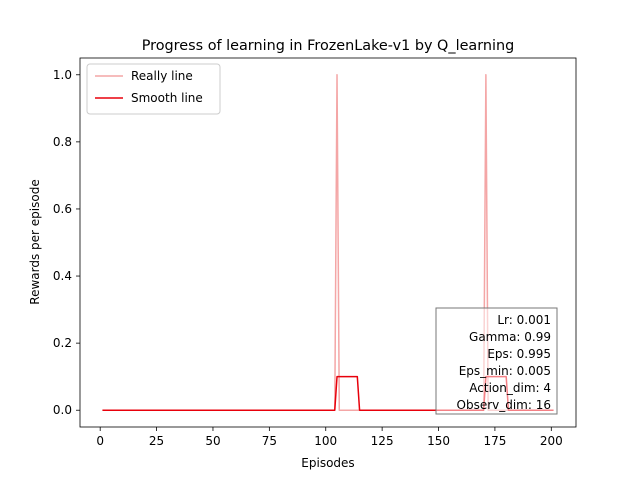 The image size is (640, 480). What do you see at coordinates (100, 441) in the screenshot?
I see `x-tick-label: 0` at bounding box center [100, 441].